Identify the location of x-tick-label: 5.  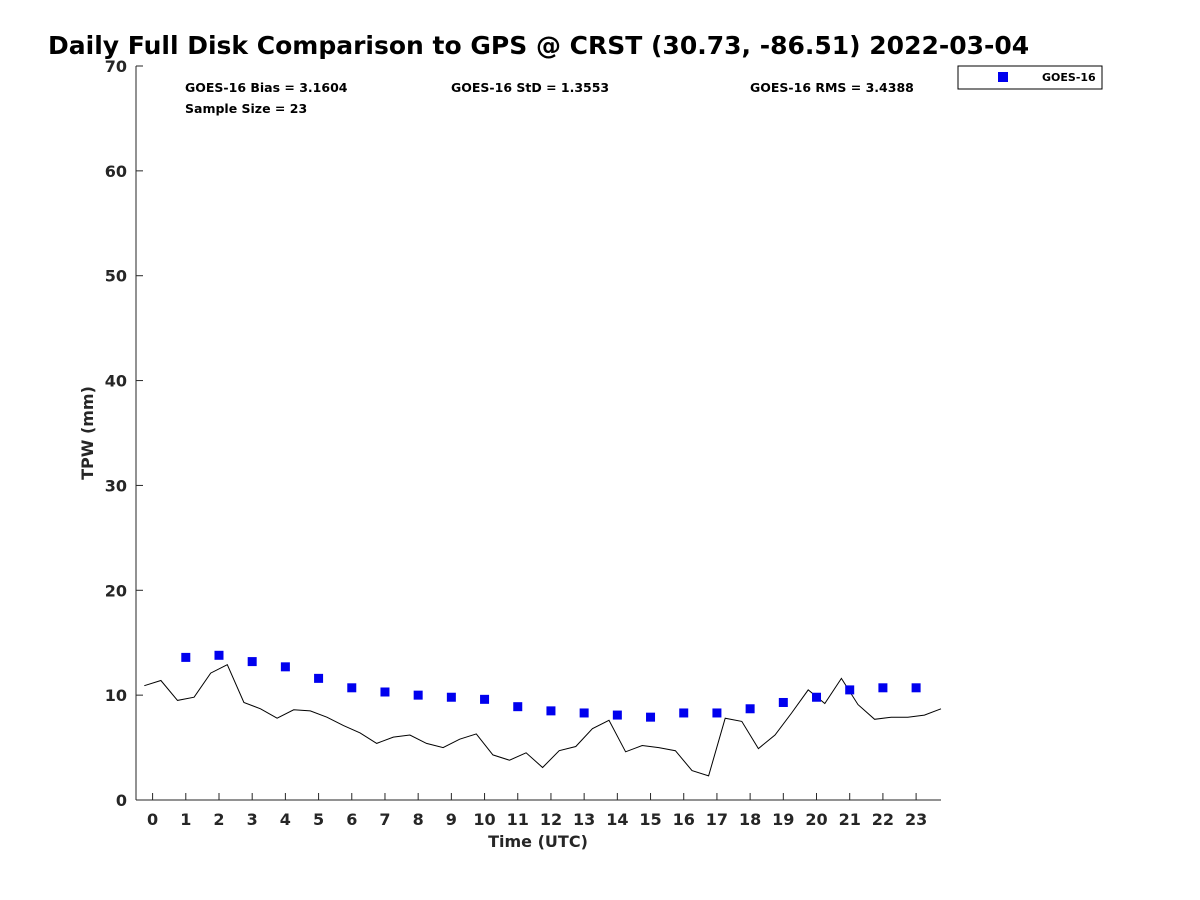
(318, 819).